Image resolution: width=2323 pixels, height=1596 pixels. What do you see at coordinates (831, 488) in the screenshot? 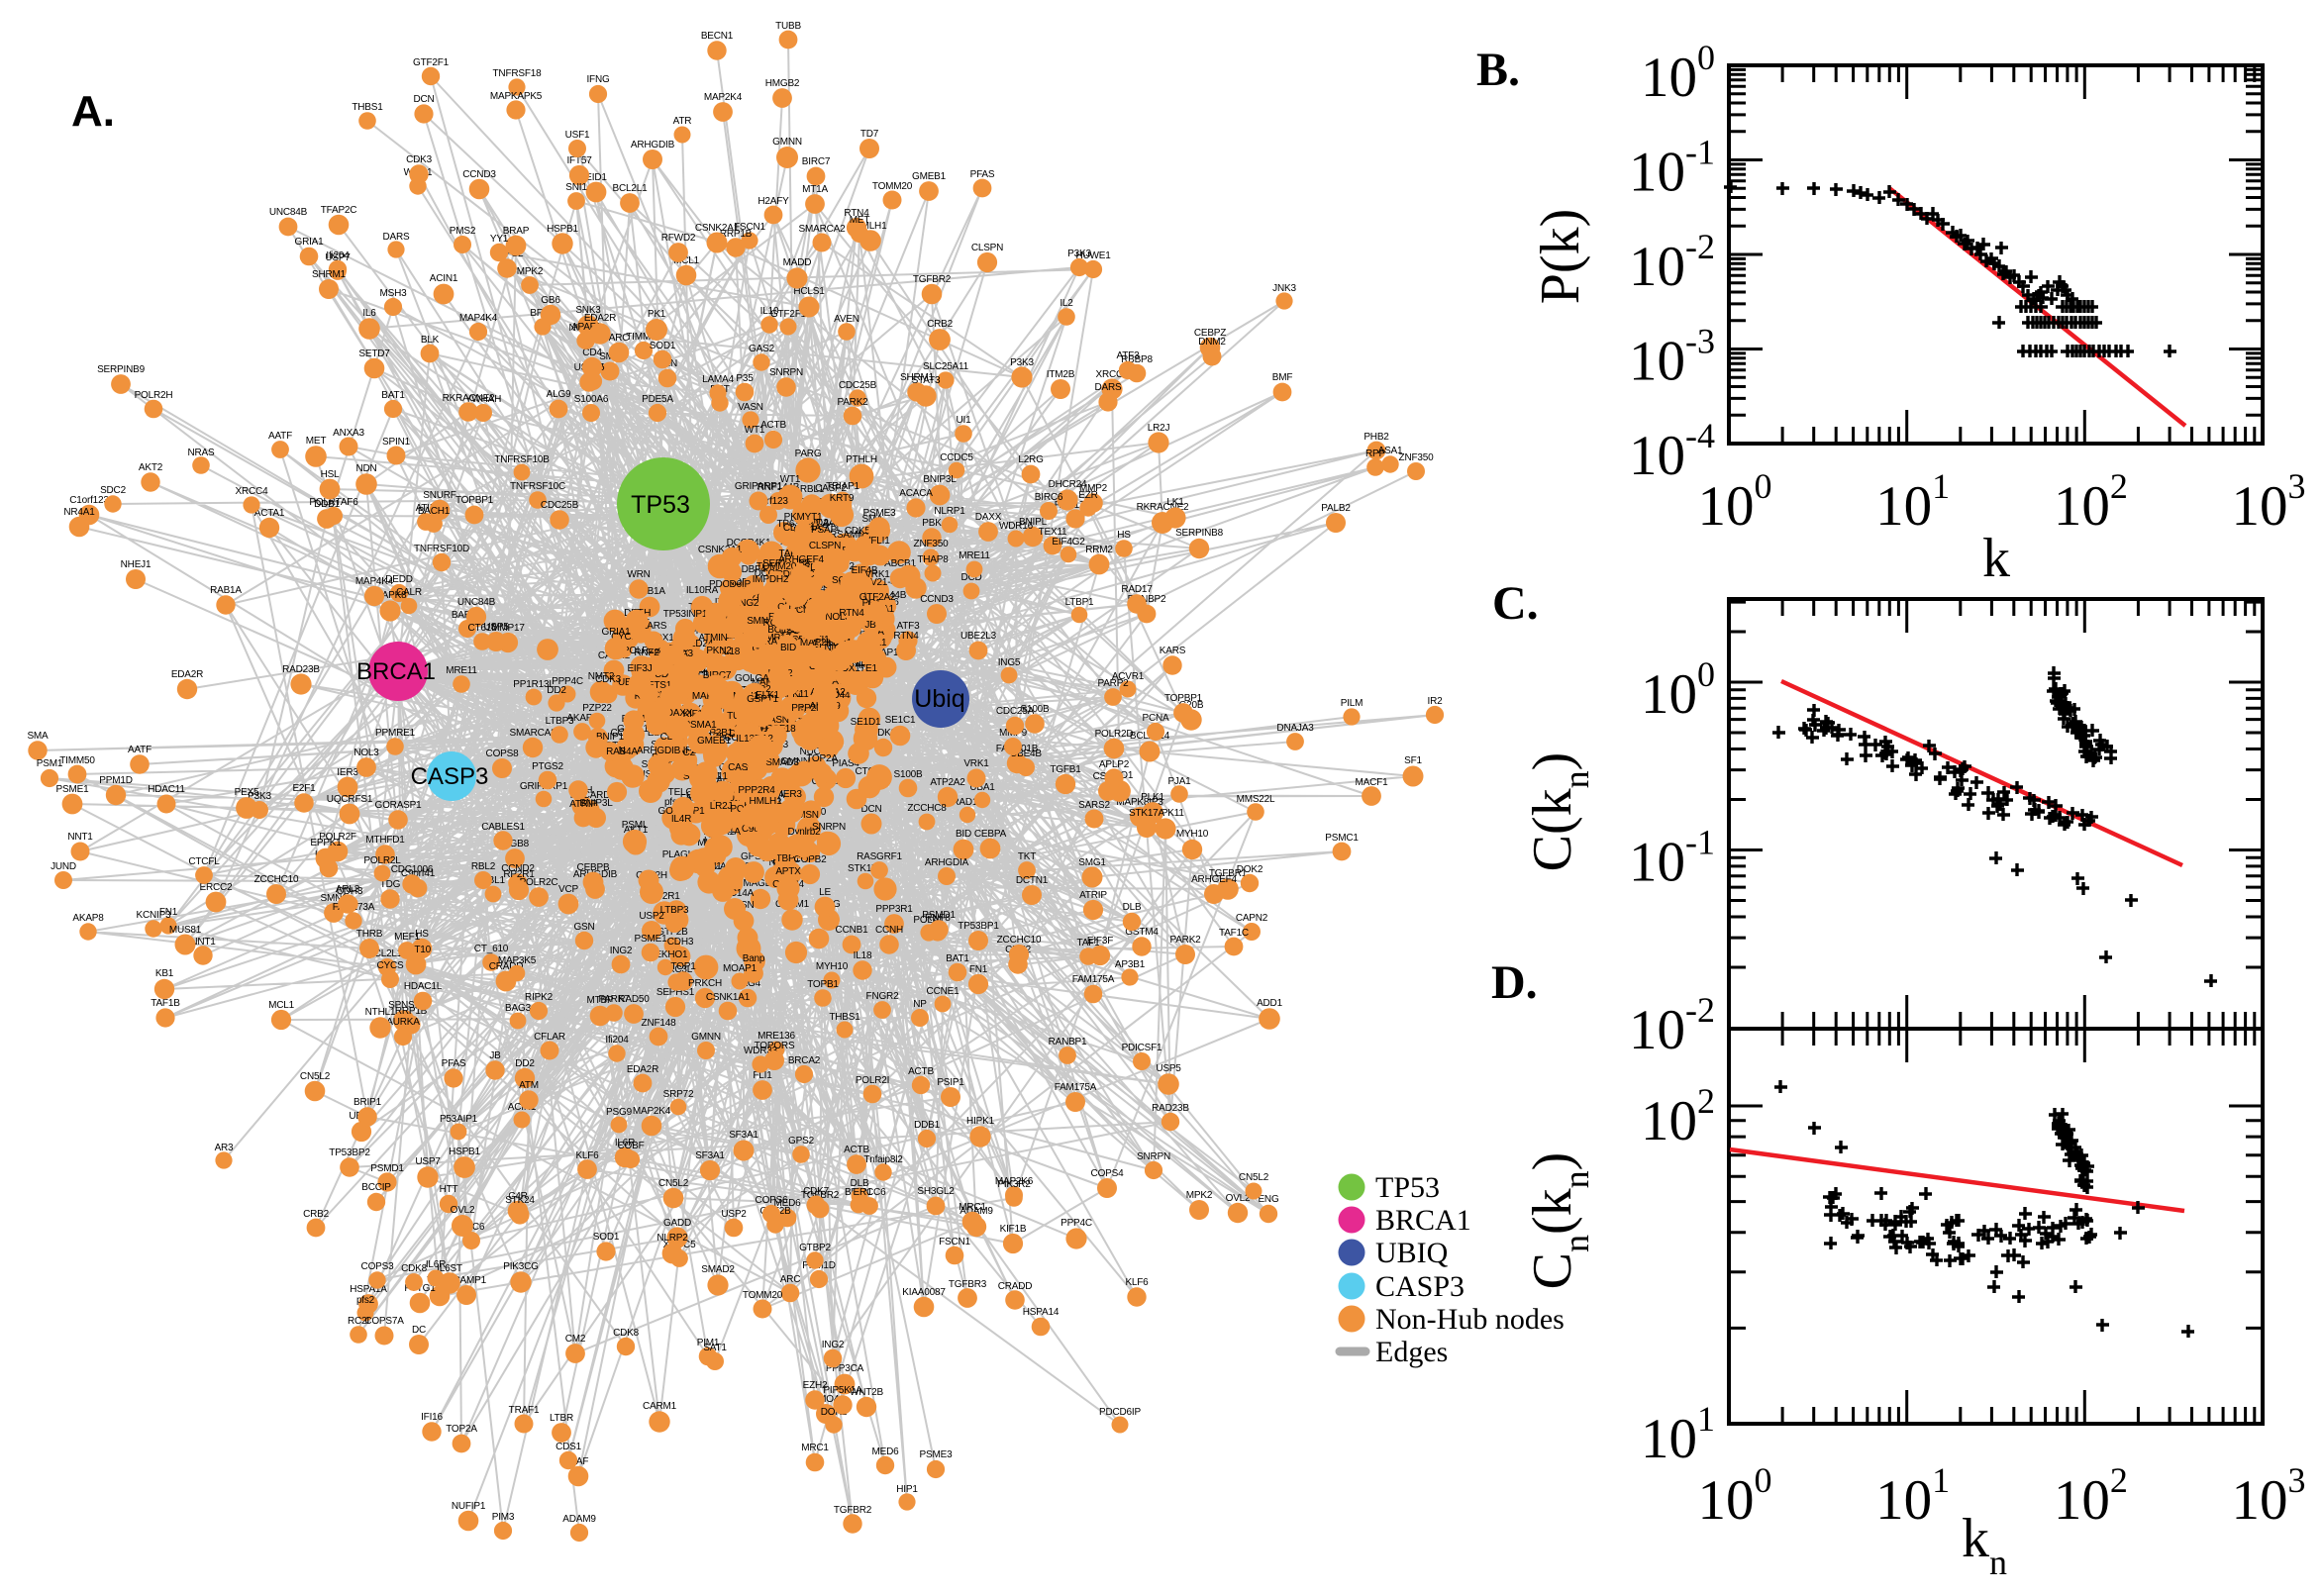
I see `svg-text: CASP2` at bounding box center [831, 488].